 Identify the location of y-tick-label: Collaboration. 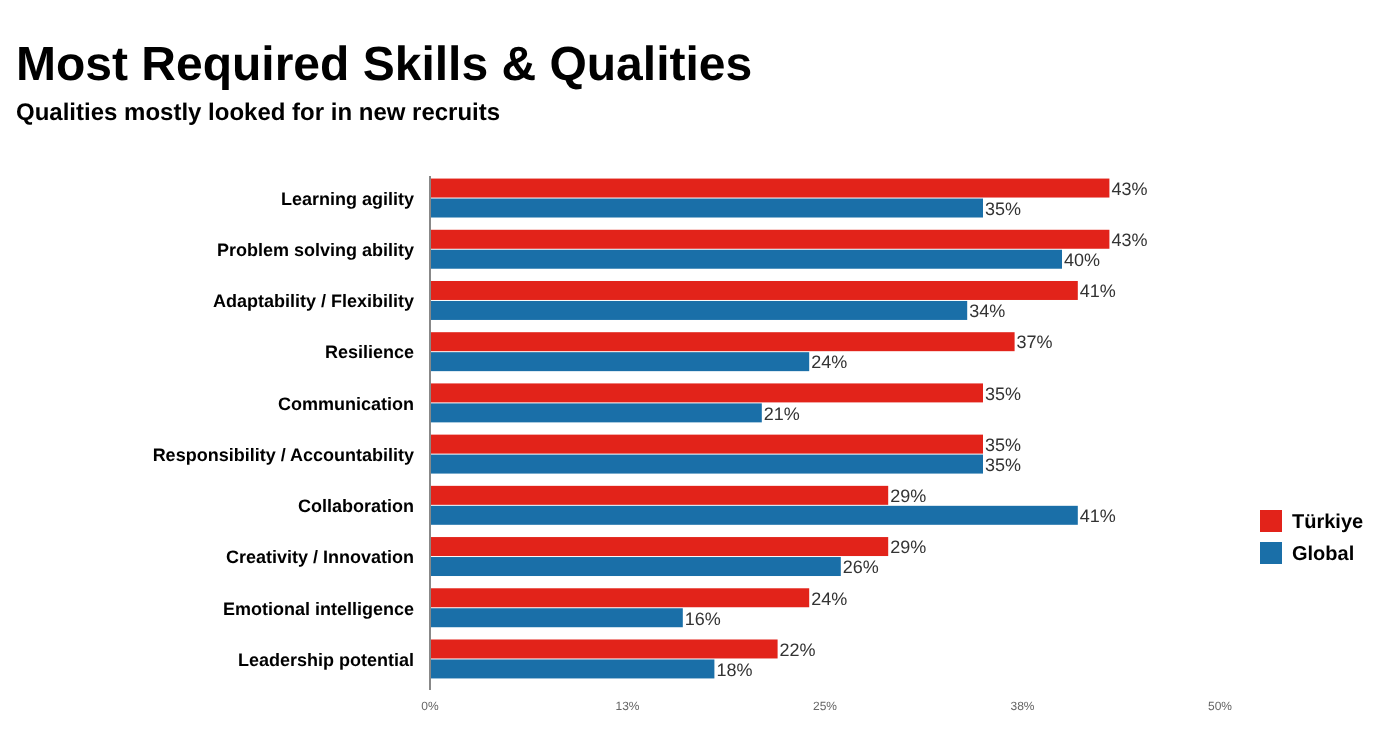
(356, 506).